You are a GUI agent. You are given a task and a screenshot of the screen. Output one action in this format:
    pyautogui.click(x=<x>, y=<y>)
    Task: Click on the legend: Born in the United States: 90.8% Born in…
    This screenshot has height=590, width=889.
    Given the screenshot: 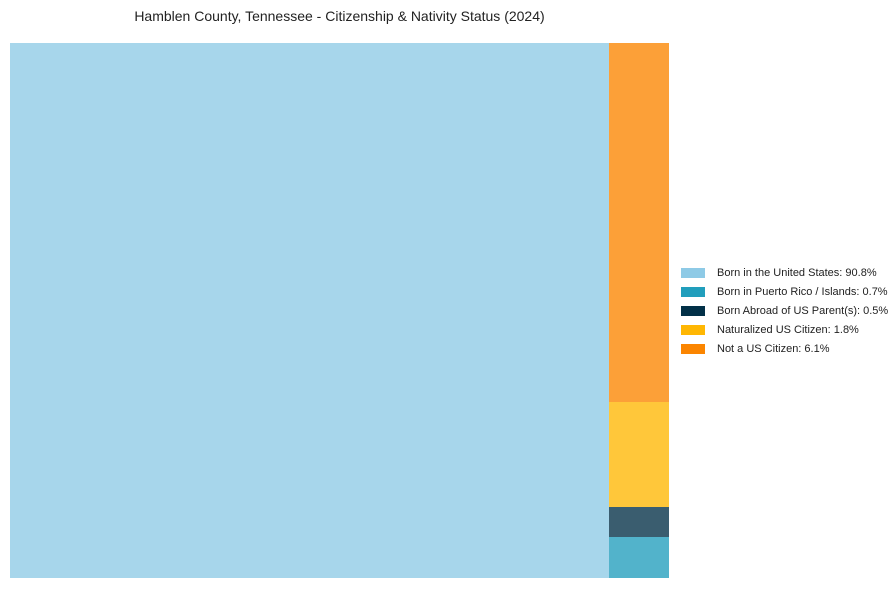 What is the action you would take?
    pyautogui.click(x=784, y=310)
    